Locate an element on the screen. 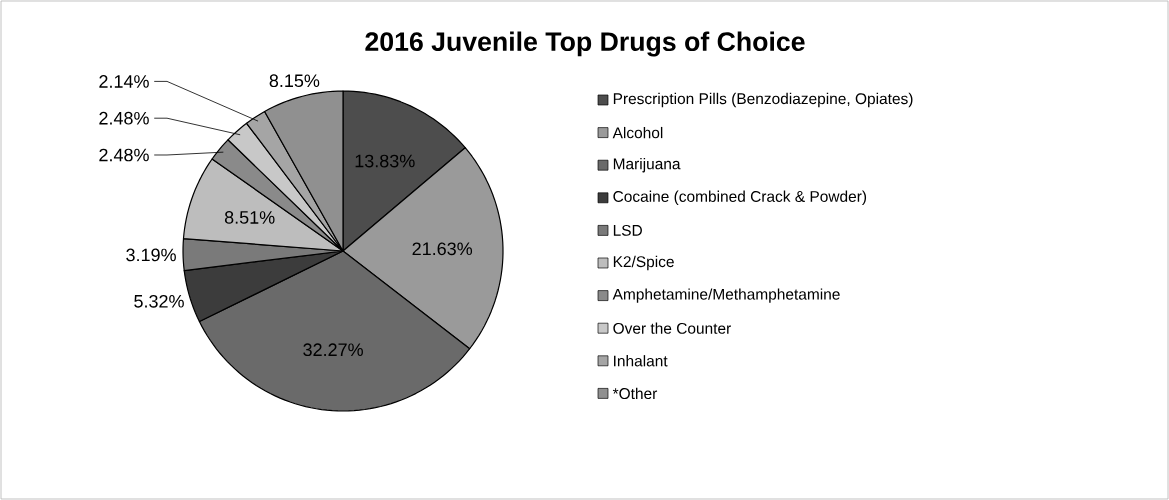 The width and height of the screenshot is (1169, 500). data-label: 2.14% is located at coordinates (124, 81).